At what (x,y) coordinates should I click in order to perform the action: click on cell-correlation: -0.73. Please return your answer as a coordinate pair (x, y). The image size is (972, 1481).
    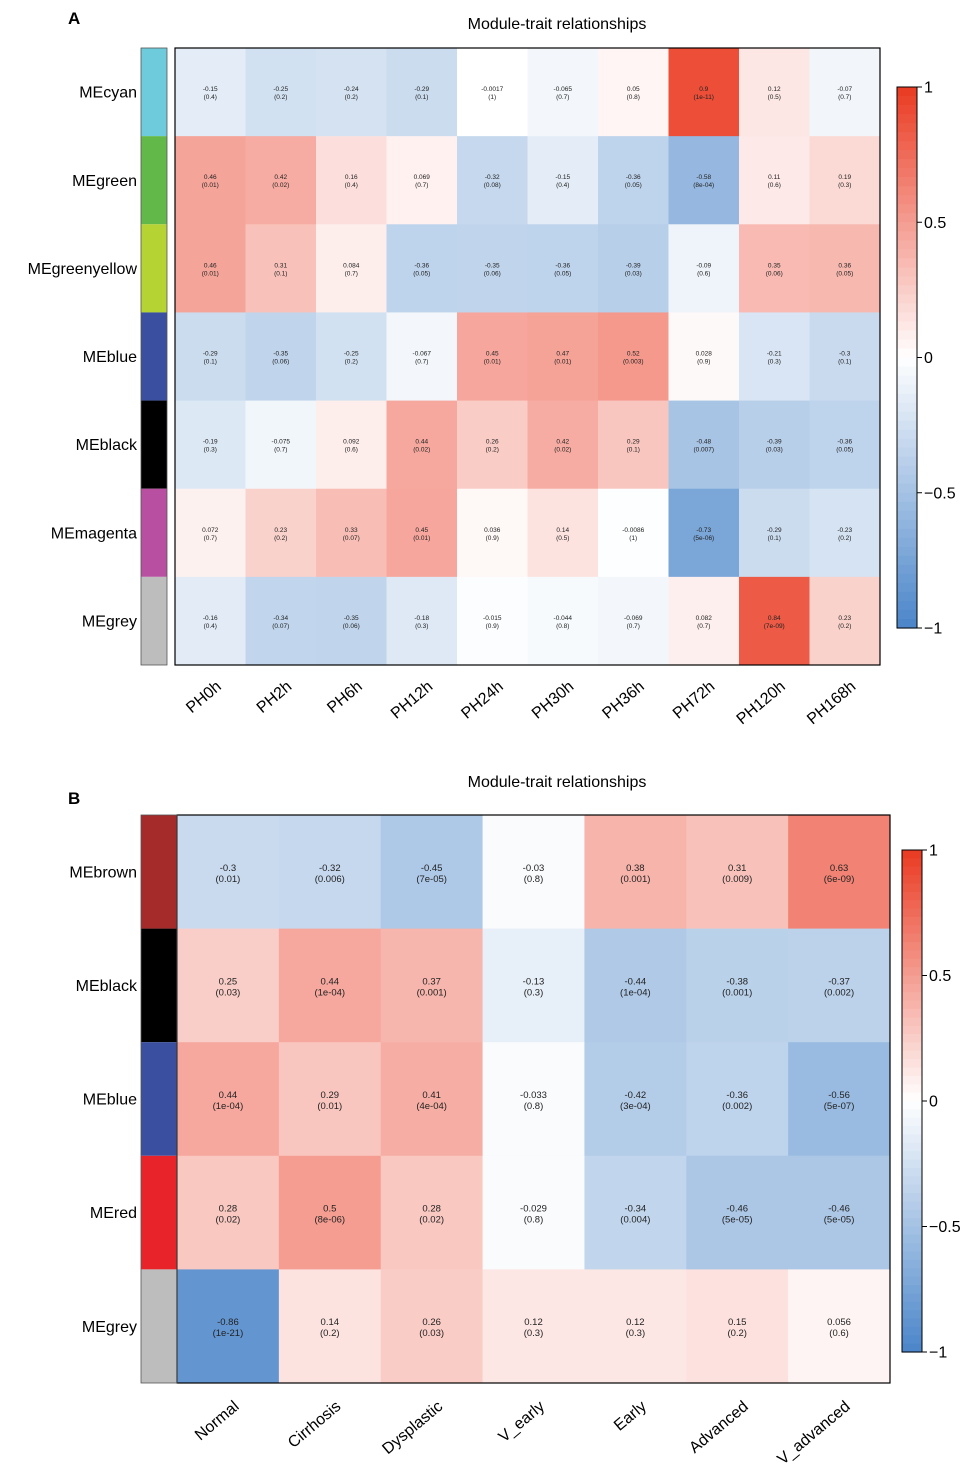
    Looking at the image, I should click on (703, 530).